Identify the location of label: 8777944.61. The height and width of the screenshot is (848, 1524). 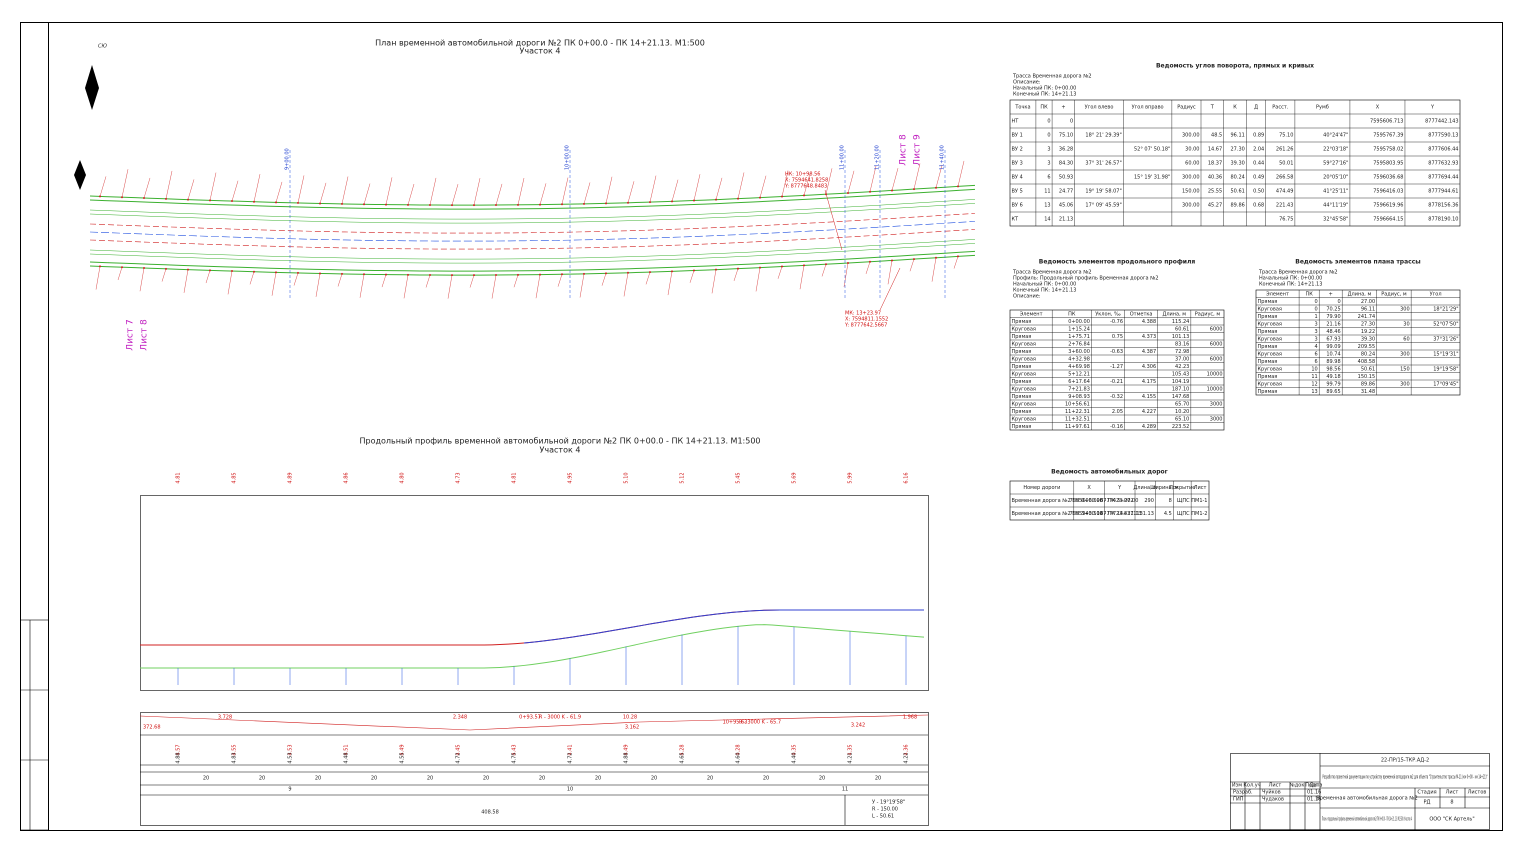
(1443, 192).